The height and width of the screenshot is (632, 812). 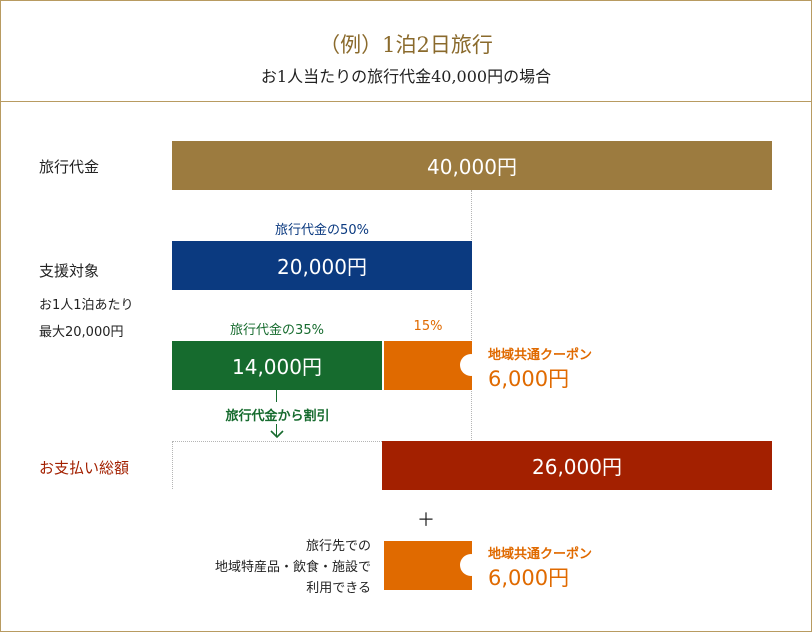 I want to click on coupon-notch, so click(x=471, y=365).